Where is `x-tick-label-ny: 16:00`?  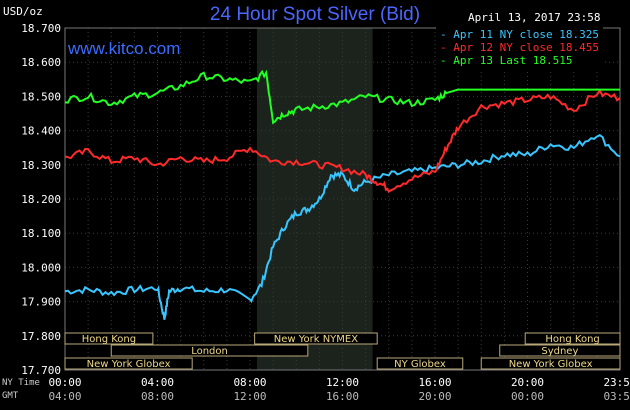 x-tick-label-ny: 16:00 is located at coordinates (434, 382).